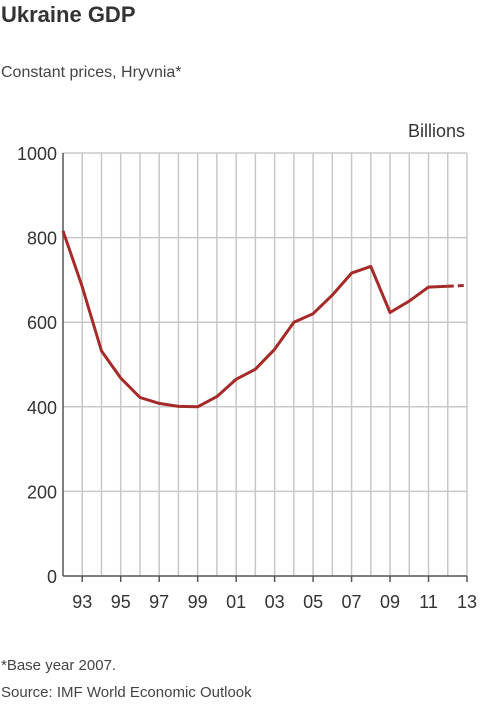  I want to click on x-tick-label: 97, so click(159, 601).